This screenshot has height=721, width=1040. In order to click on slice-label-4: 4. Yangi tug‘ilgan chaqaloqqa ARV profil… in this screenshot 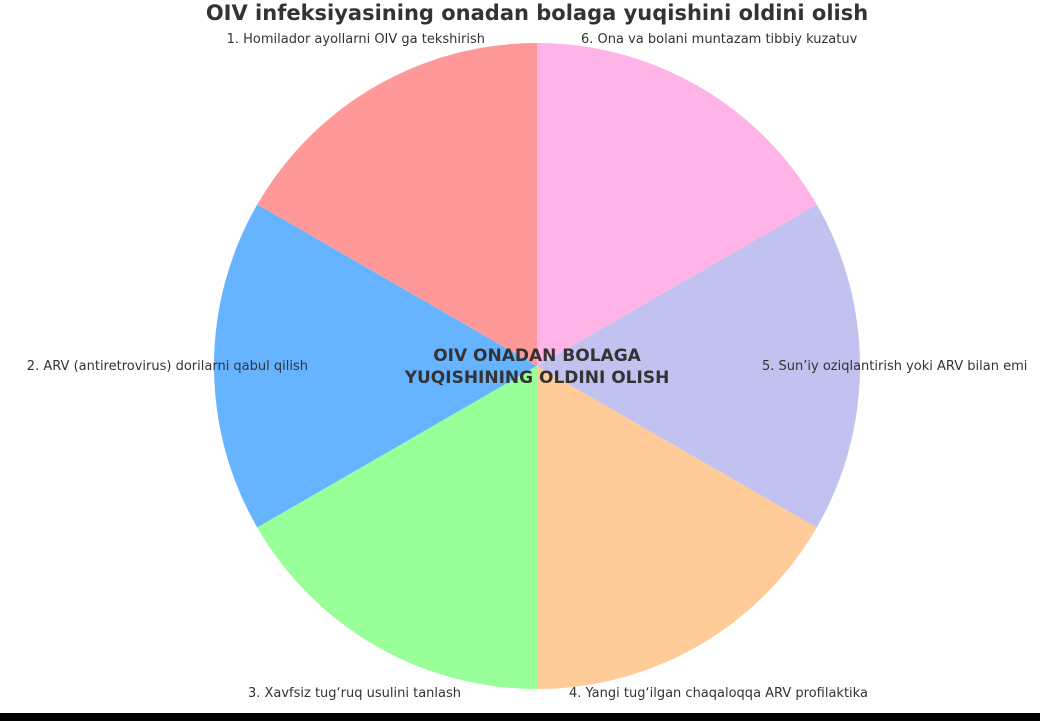, I will do `click(718, 693)`.